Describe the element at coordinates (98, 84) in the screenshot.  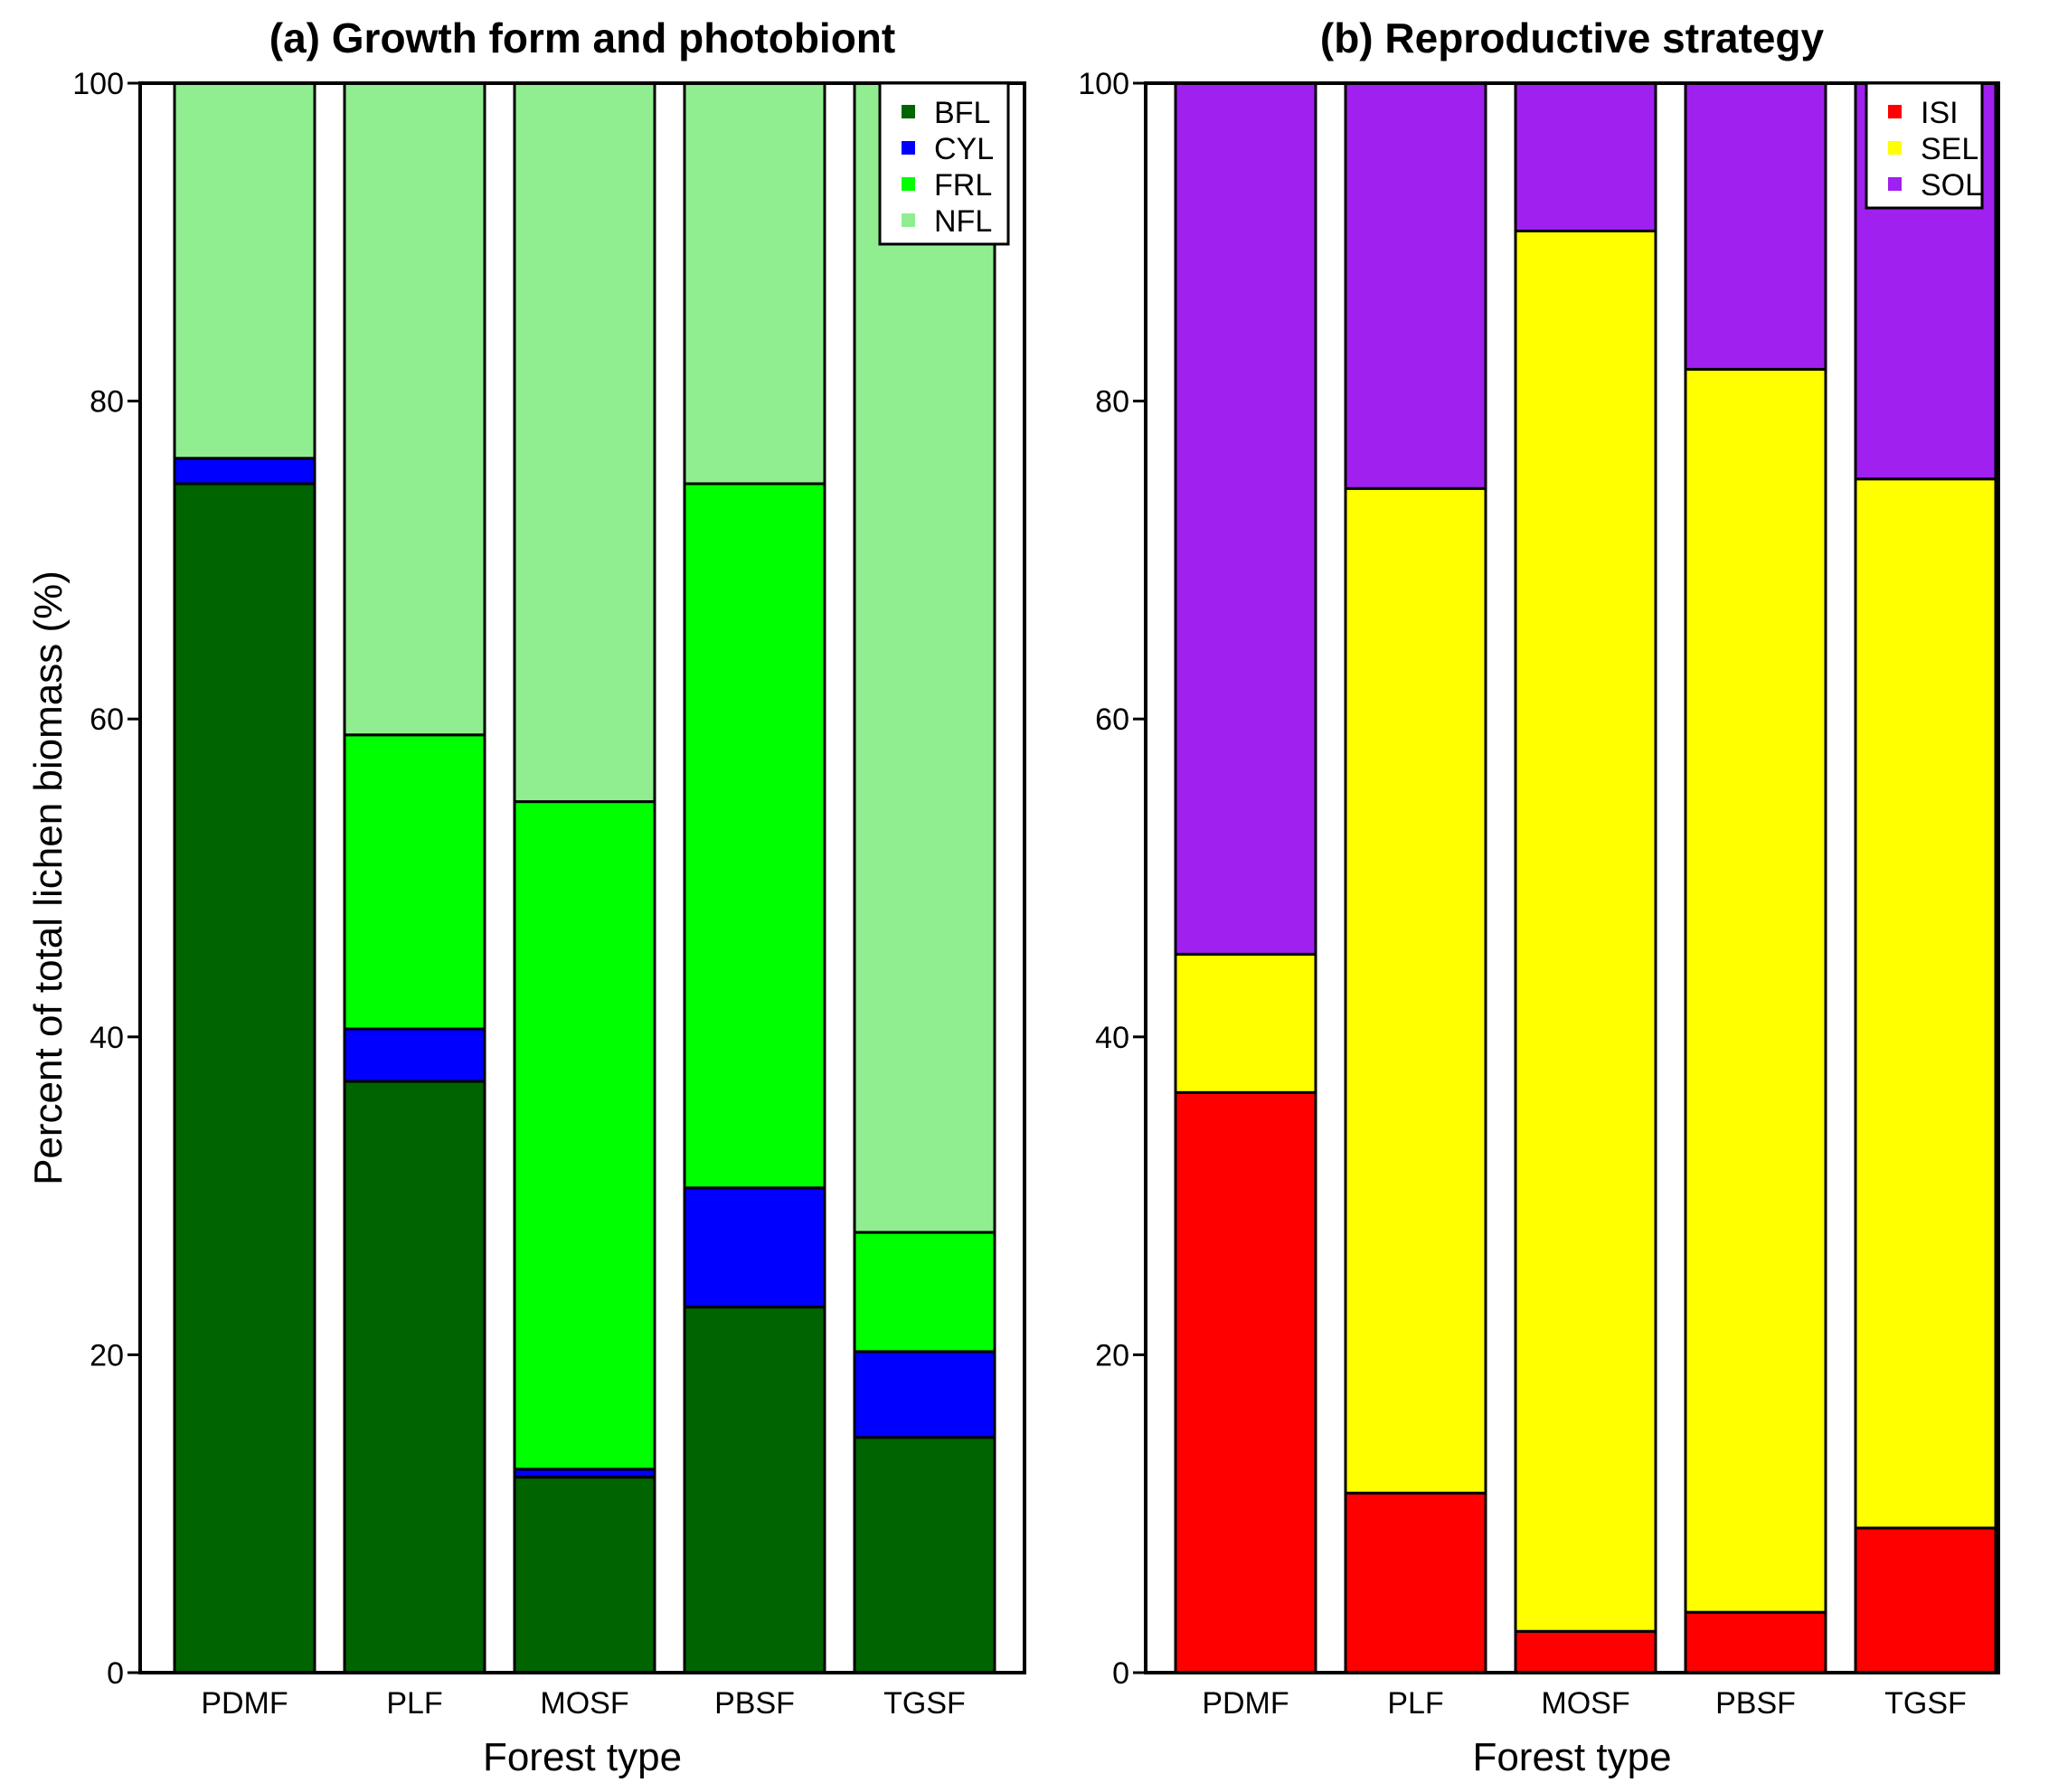
I see `panel-a-ytick-label-100: 100` at that location.